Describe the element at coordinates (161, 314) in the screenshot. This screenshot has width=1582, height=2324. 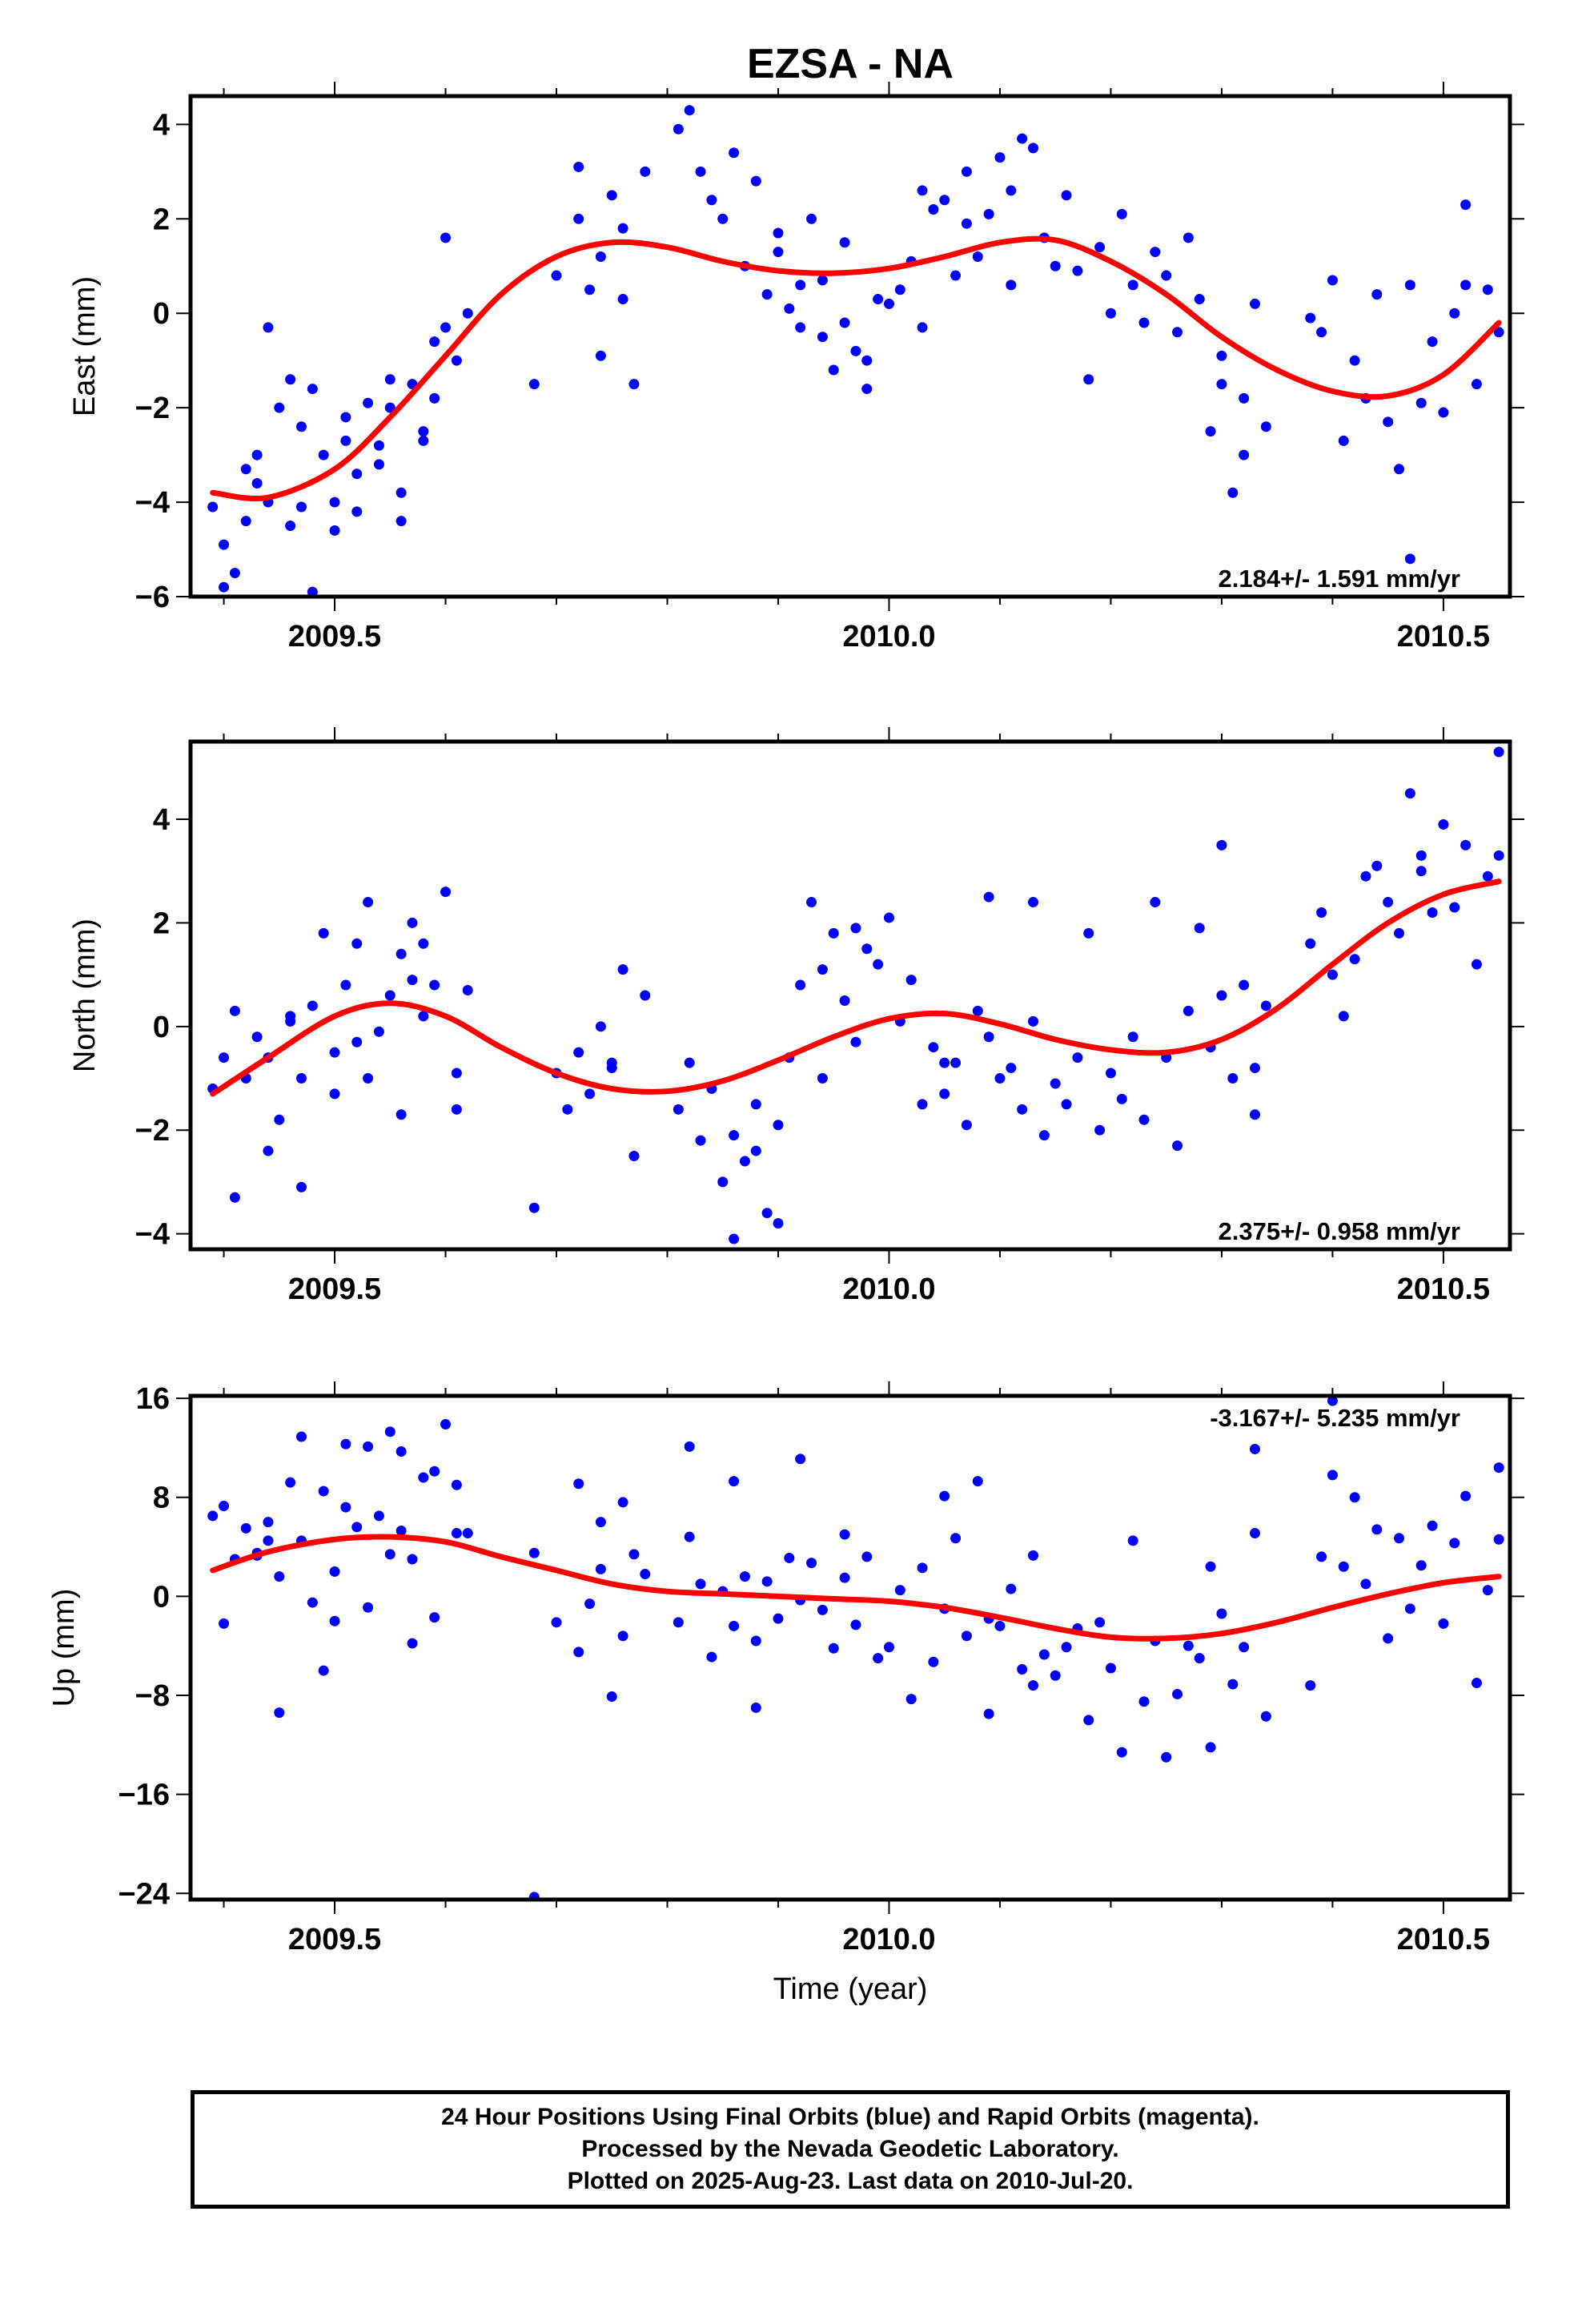
I see `east-y-tick-label: 0` at that location.